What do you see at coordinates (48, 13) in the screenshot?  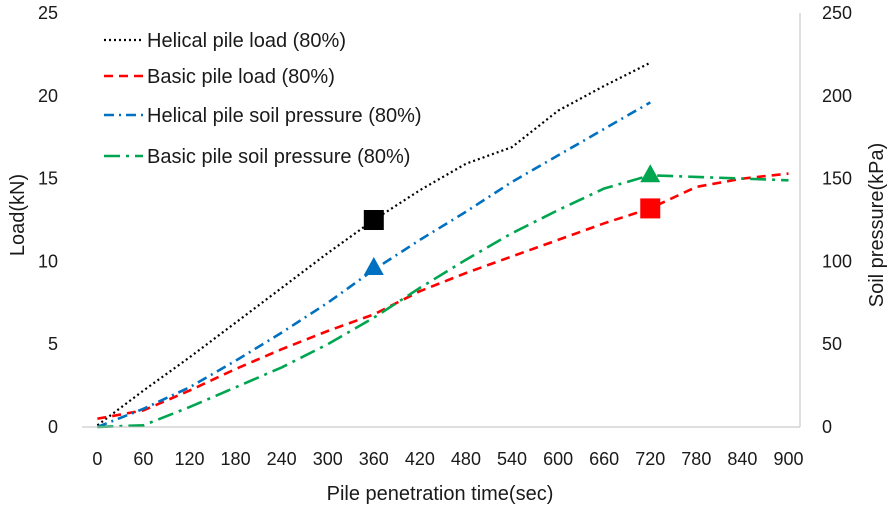 I see `y-tick-label: 25` at bounding box center [48, 13].